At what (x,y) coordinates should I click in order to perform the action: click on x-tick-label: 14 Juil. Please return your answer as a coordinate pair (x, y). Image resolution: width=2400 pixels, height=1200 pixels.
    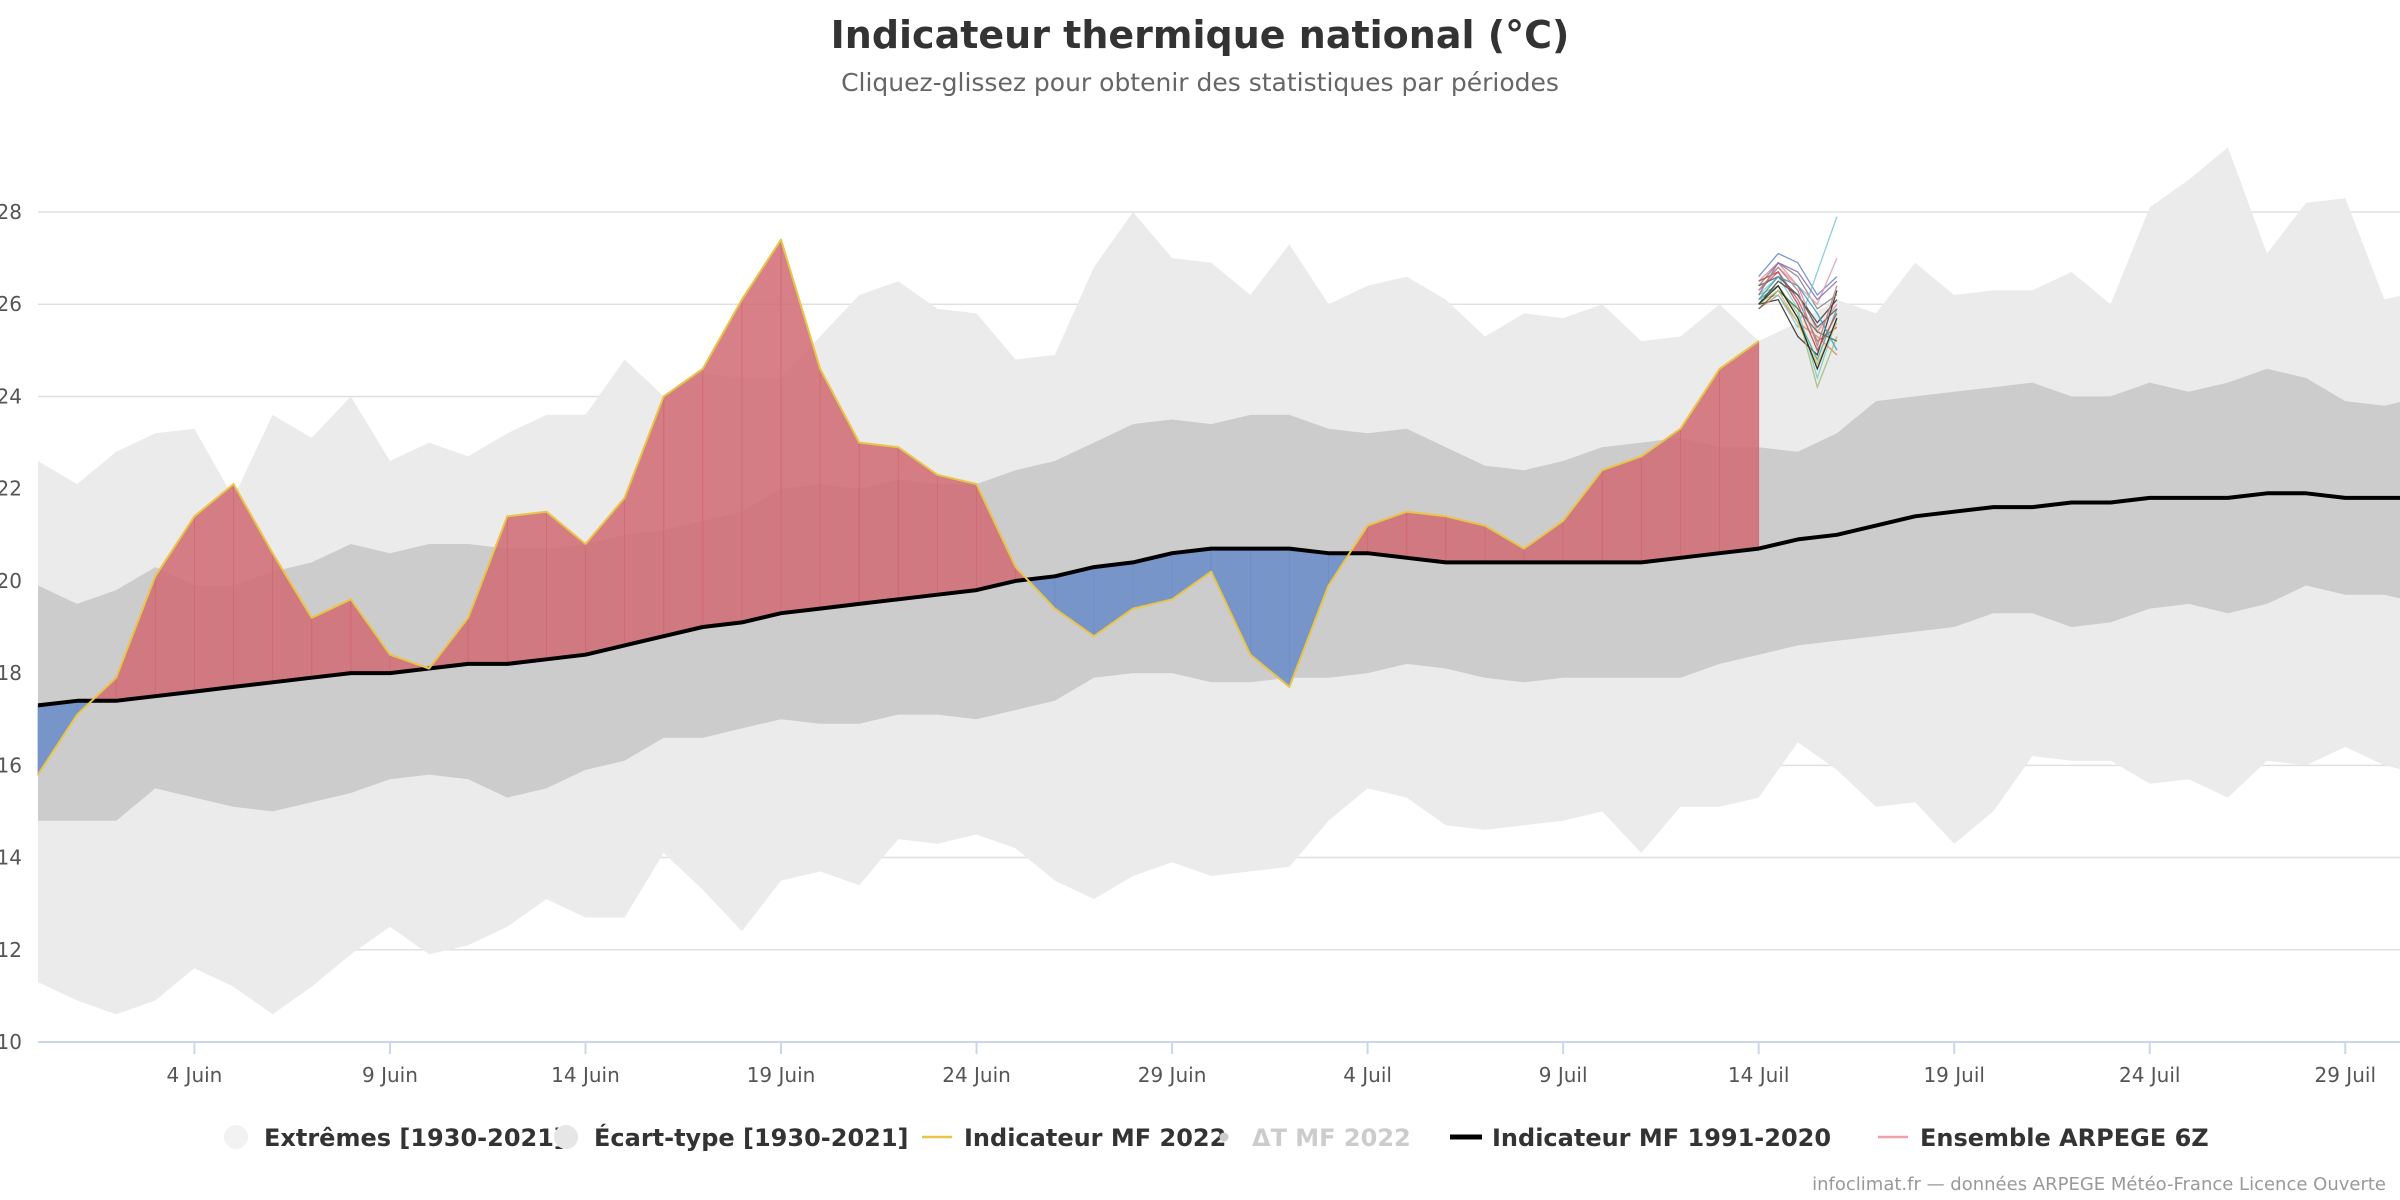
    Looking at the image, I should click on (1759, 1075).